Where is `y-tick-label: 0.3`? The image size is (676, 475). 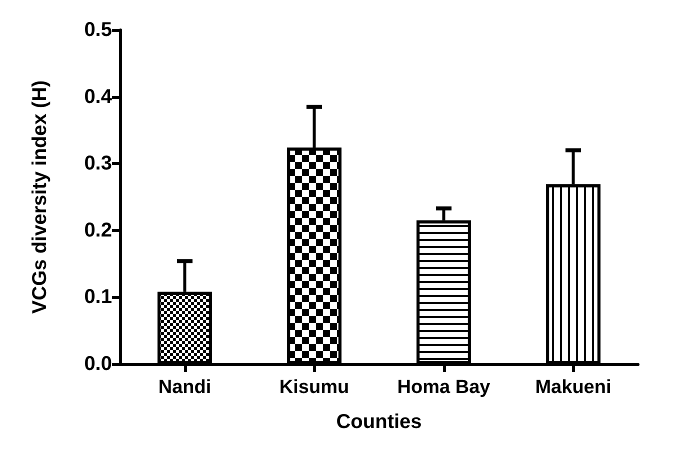
y-tick-label: 0.3 is located at coordinates (98, 163).